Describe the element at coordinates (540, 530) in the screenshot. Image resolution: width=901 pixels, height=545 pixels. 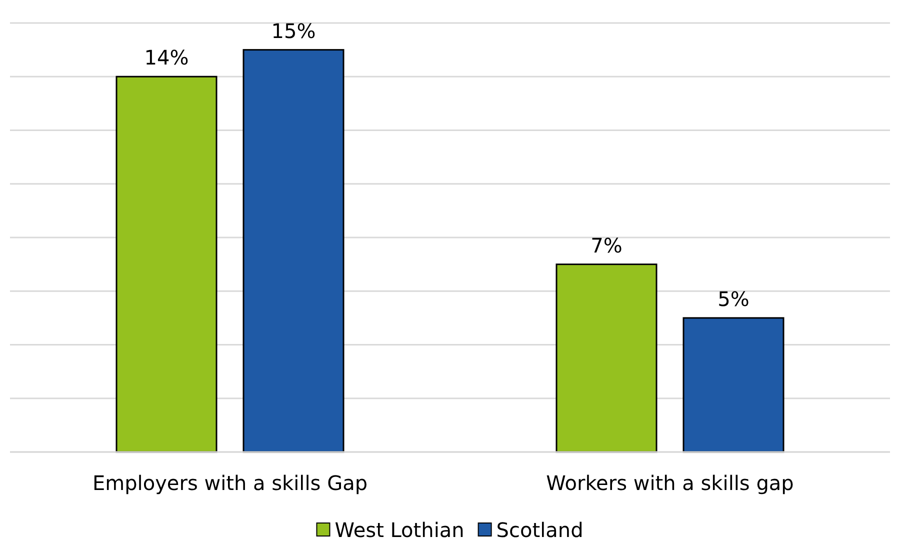
I see `legend-label: Scotland` at that location.